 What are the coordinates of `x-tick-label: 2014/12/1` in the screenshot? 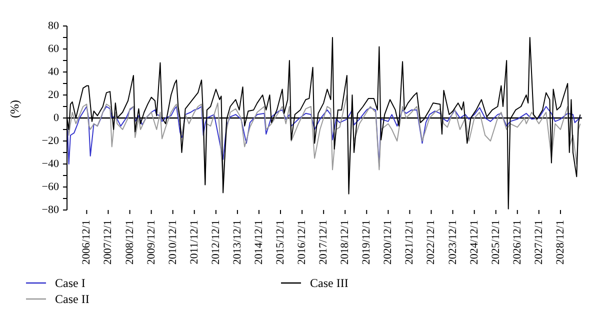 It's located at (258, 242).